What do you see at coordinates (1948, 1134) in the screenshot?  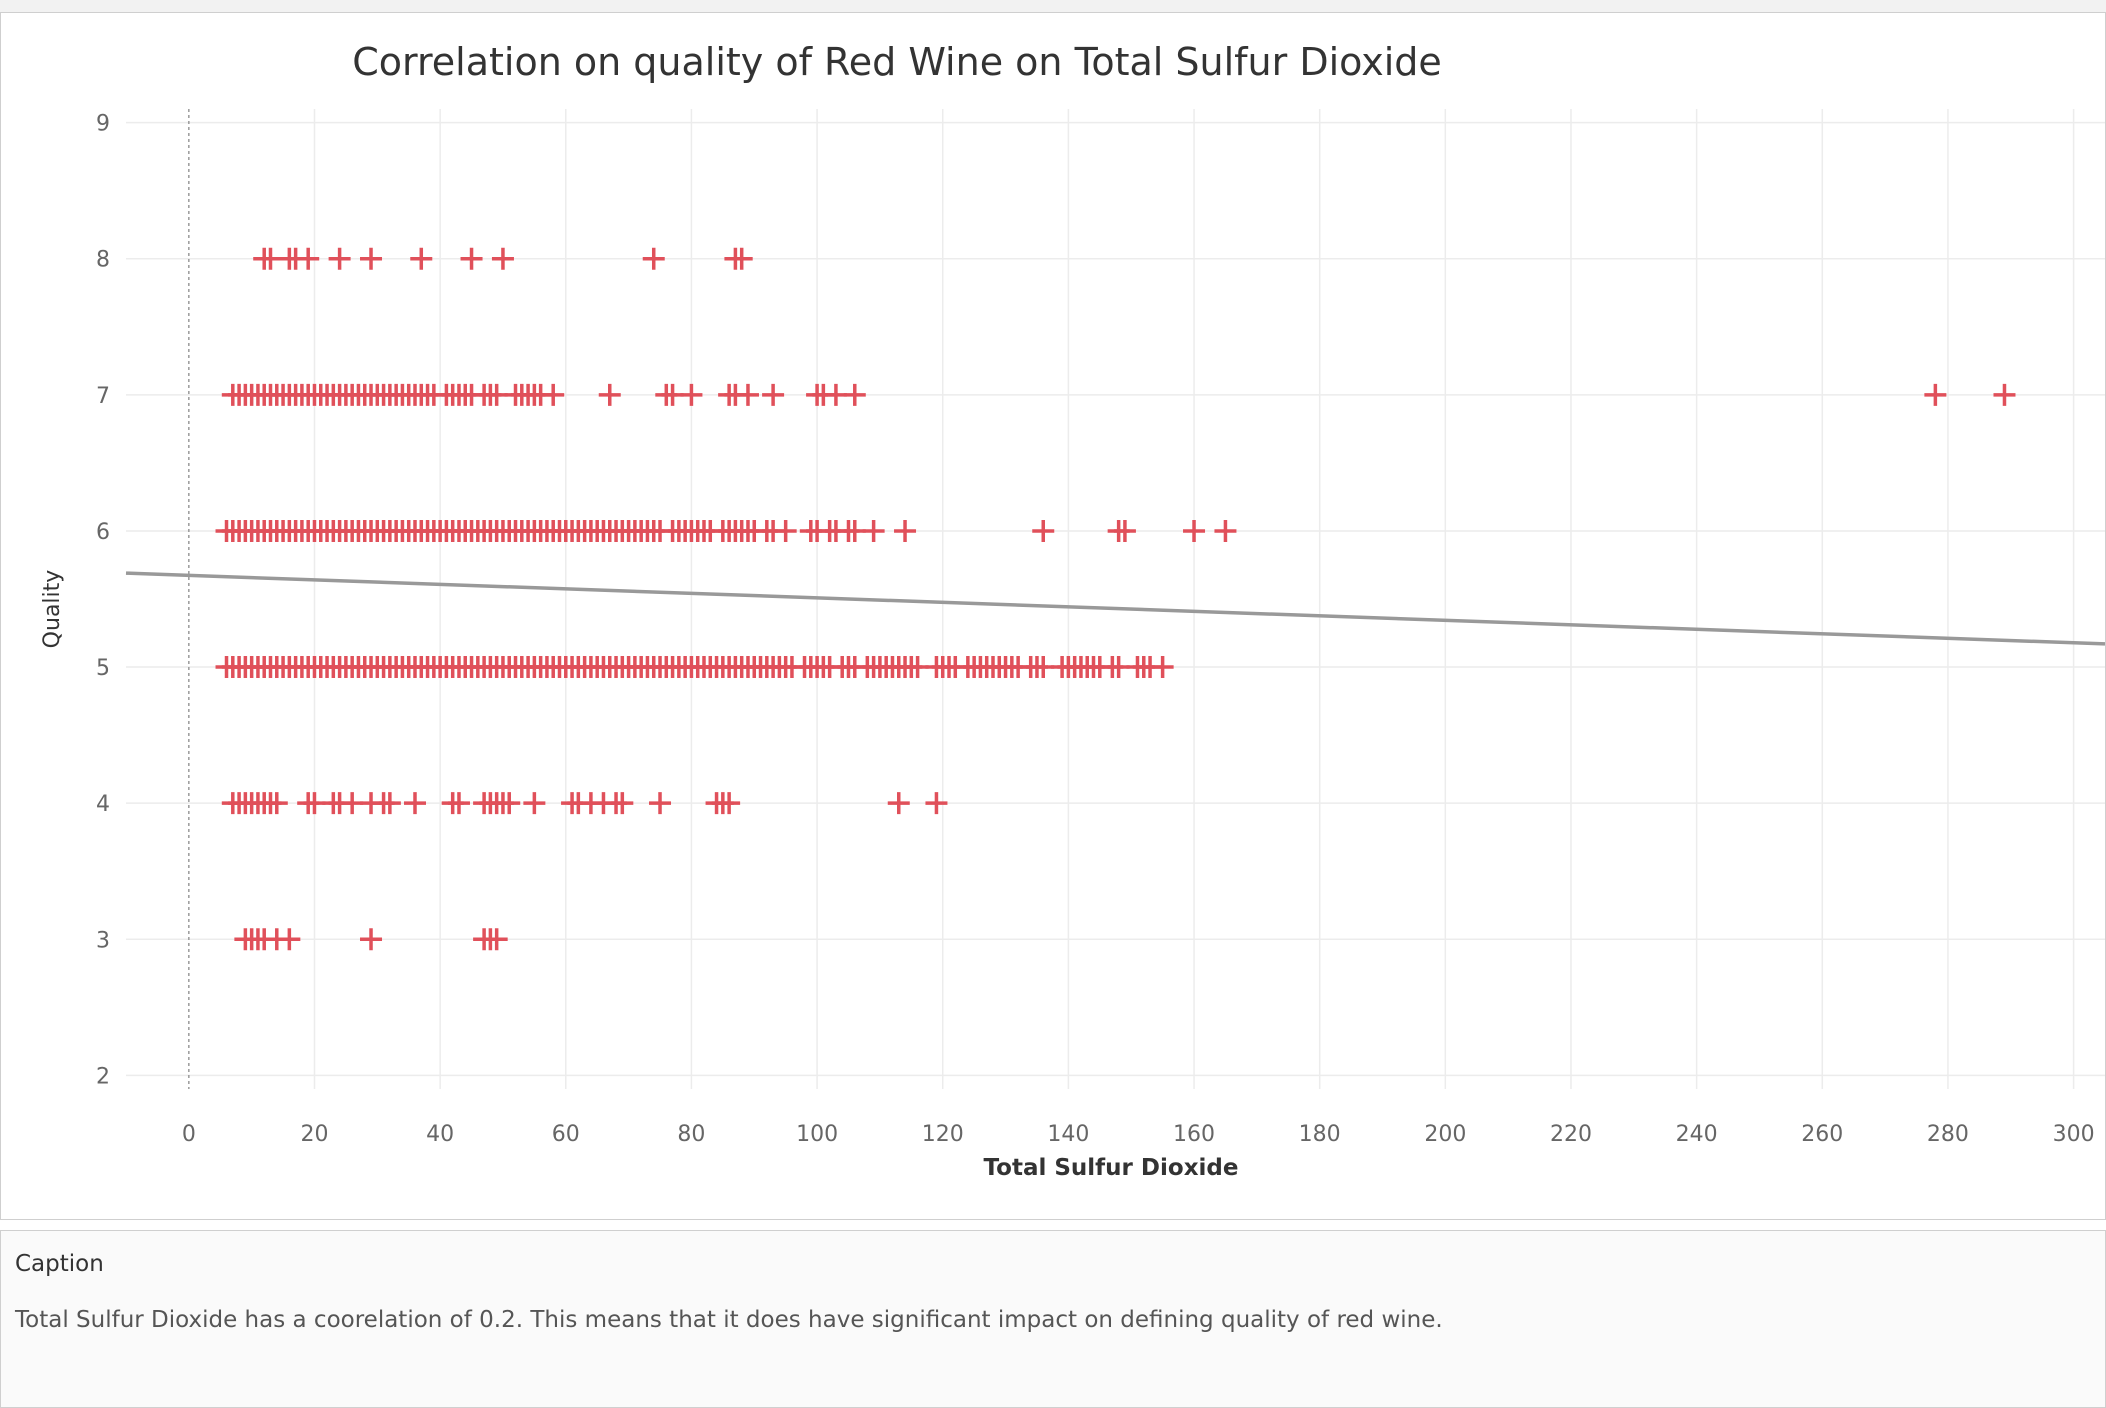 I see `x-tick-label: 280` at bounding box center [1948, 1134].